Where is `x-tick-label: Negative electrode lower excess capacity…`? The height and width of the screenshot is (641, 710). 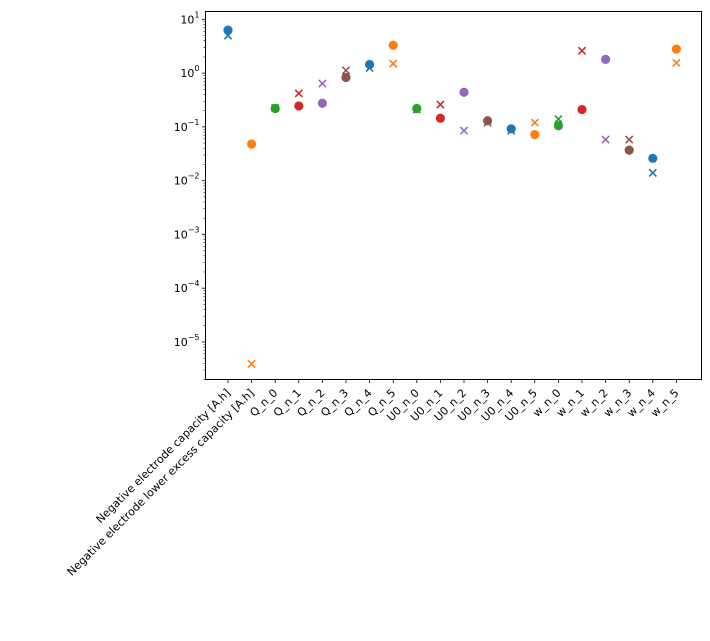 x-tick-label: Negative electrode lower excess capacity… is located at coordinates (161, 482).